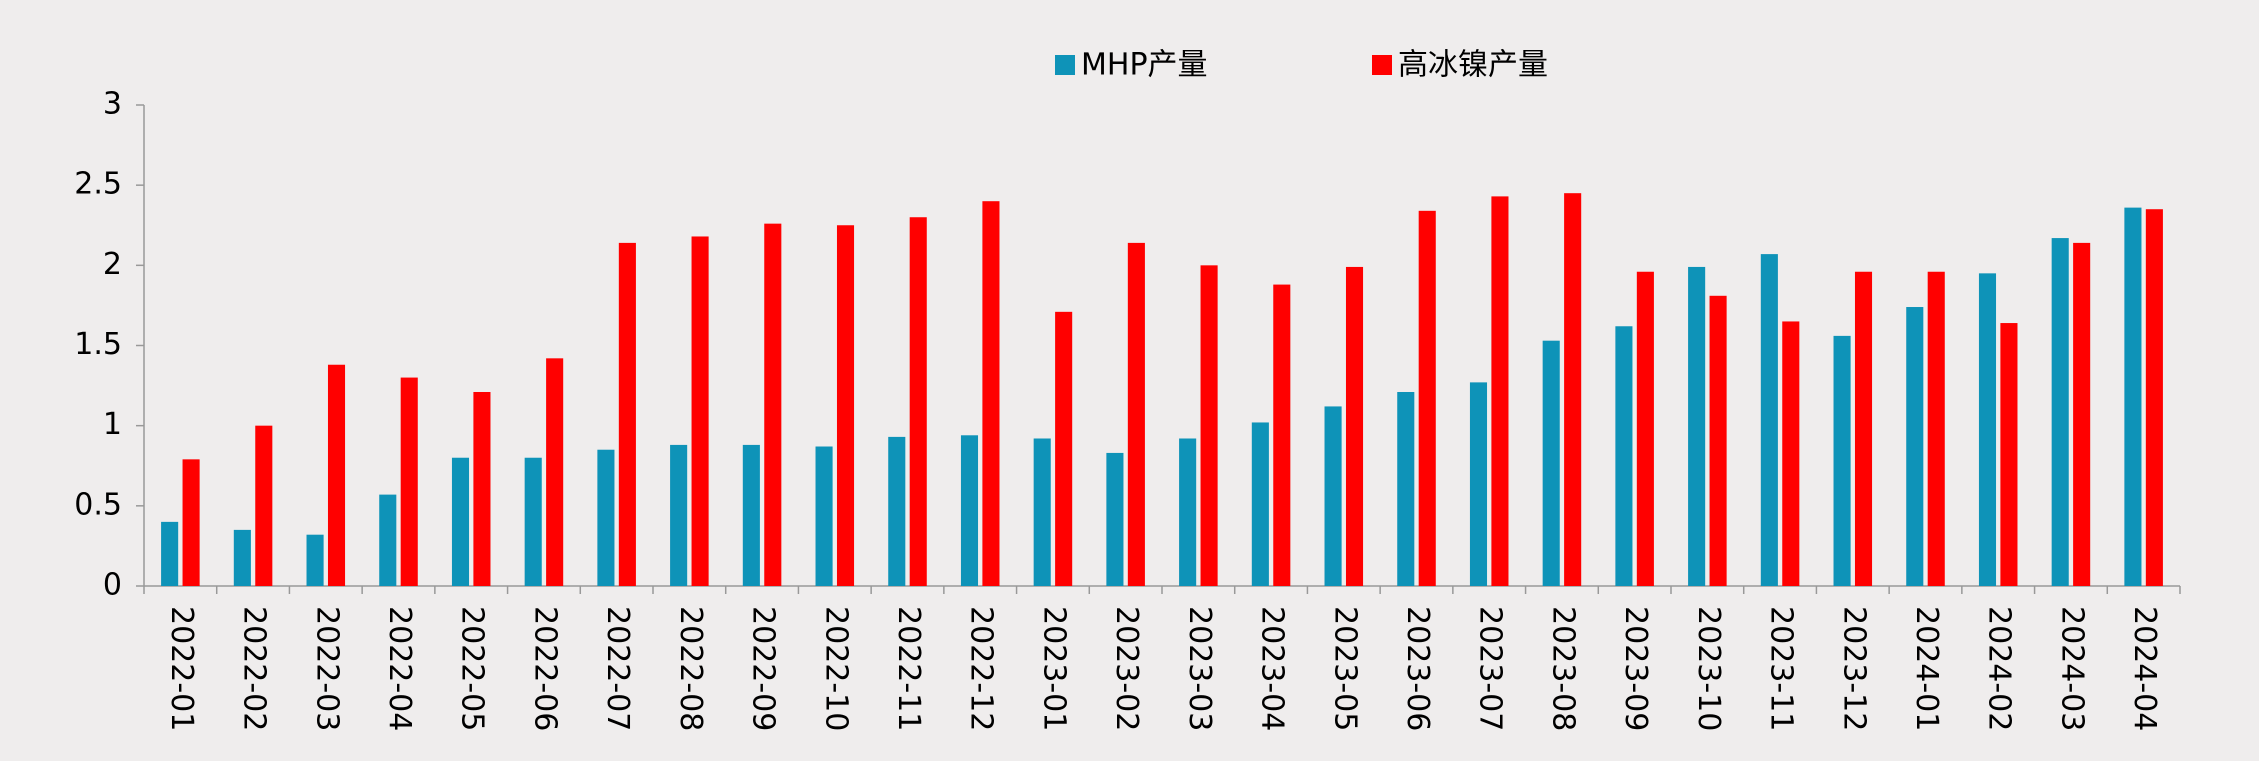 The height and width of the screenshot is (761, 2259). What do you see at coordinates (326, 668) in the screenshot?
I see `x-tick-label: 2022-03` at bounding box center [326, 668].